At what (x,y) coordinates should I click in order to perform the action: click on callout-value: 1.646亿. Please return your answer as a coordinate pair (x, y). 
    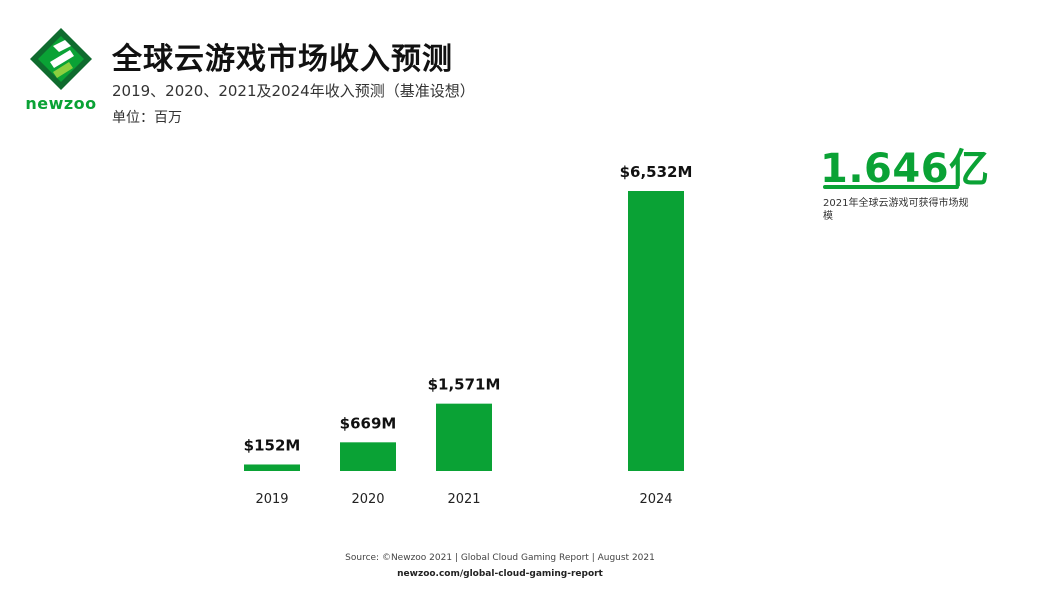
    Looking at the image, I should click on (905, 169).